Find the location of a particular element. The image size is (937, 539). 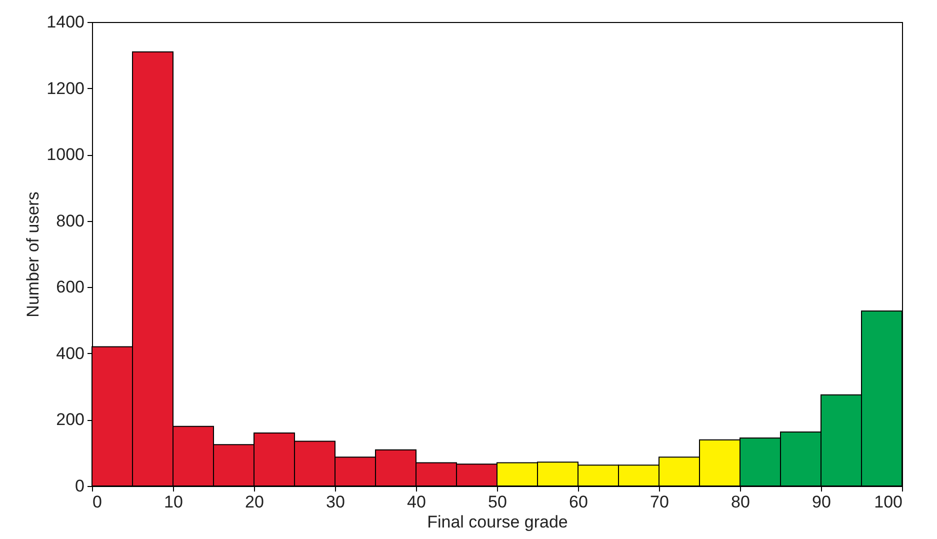

x-tick-label: 40 is located at coordinates (416, 502).